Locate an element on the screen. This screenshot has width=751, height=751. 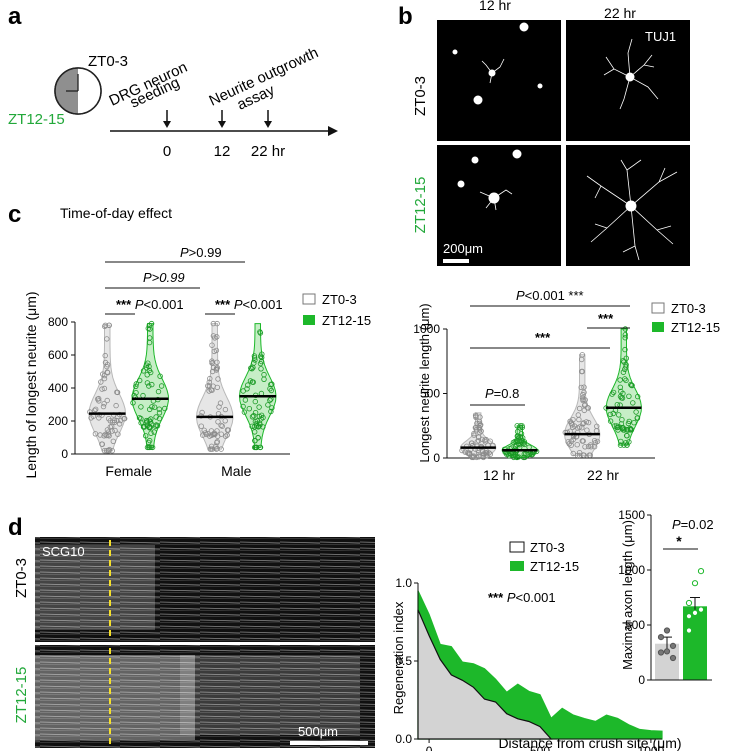
chart-d-ylabel: Regeneration index is located at coordinates (398, 657).